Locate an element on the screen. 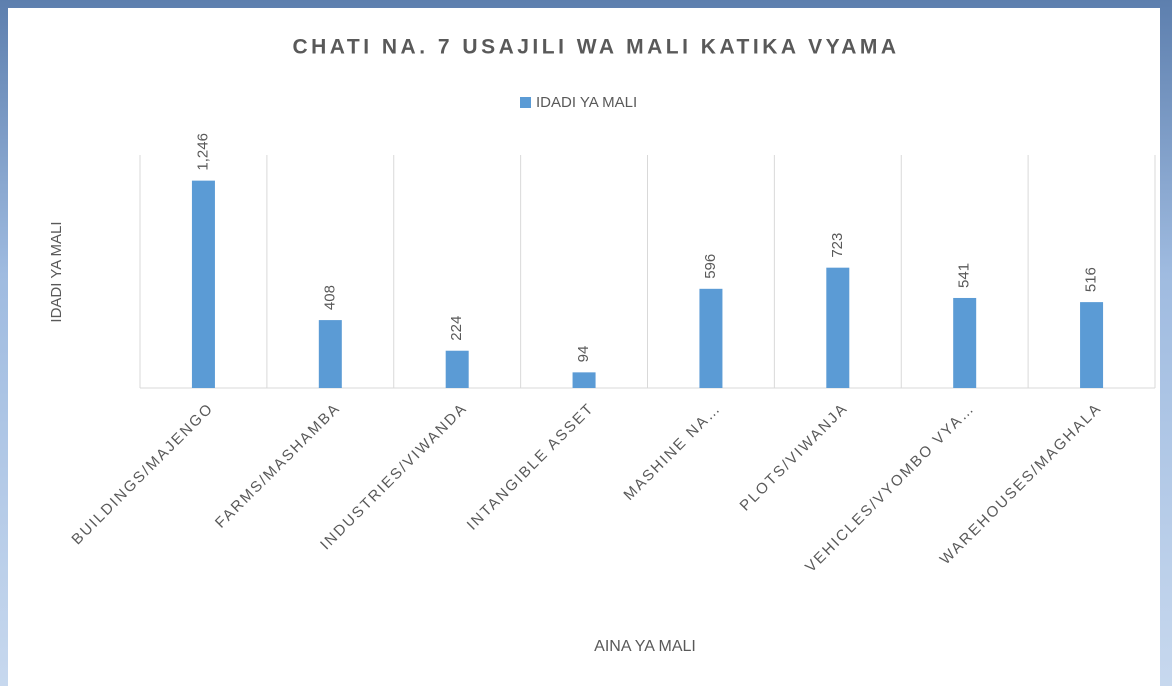 The image size is (1172, 686). x-axis-label: AINA YA MALI is located at coordinates (645, 646).